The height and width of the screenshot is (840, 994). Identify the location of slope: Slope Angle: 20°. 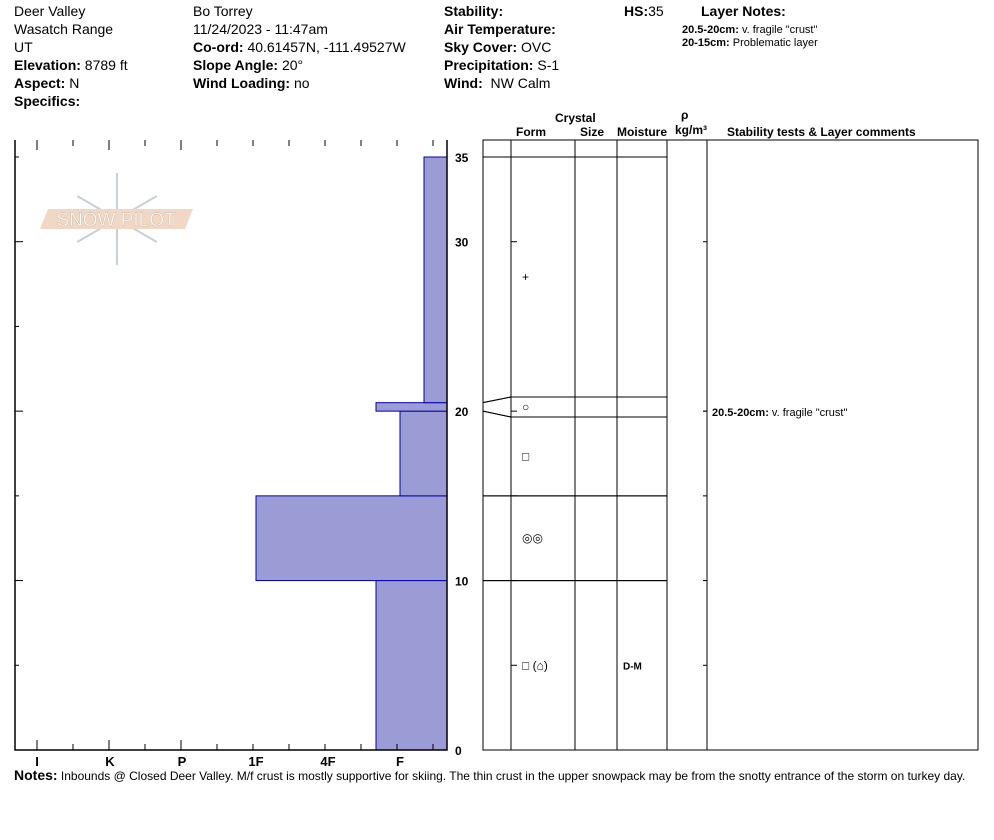
(248, 65).